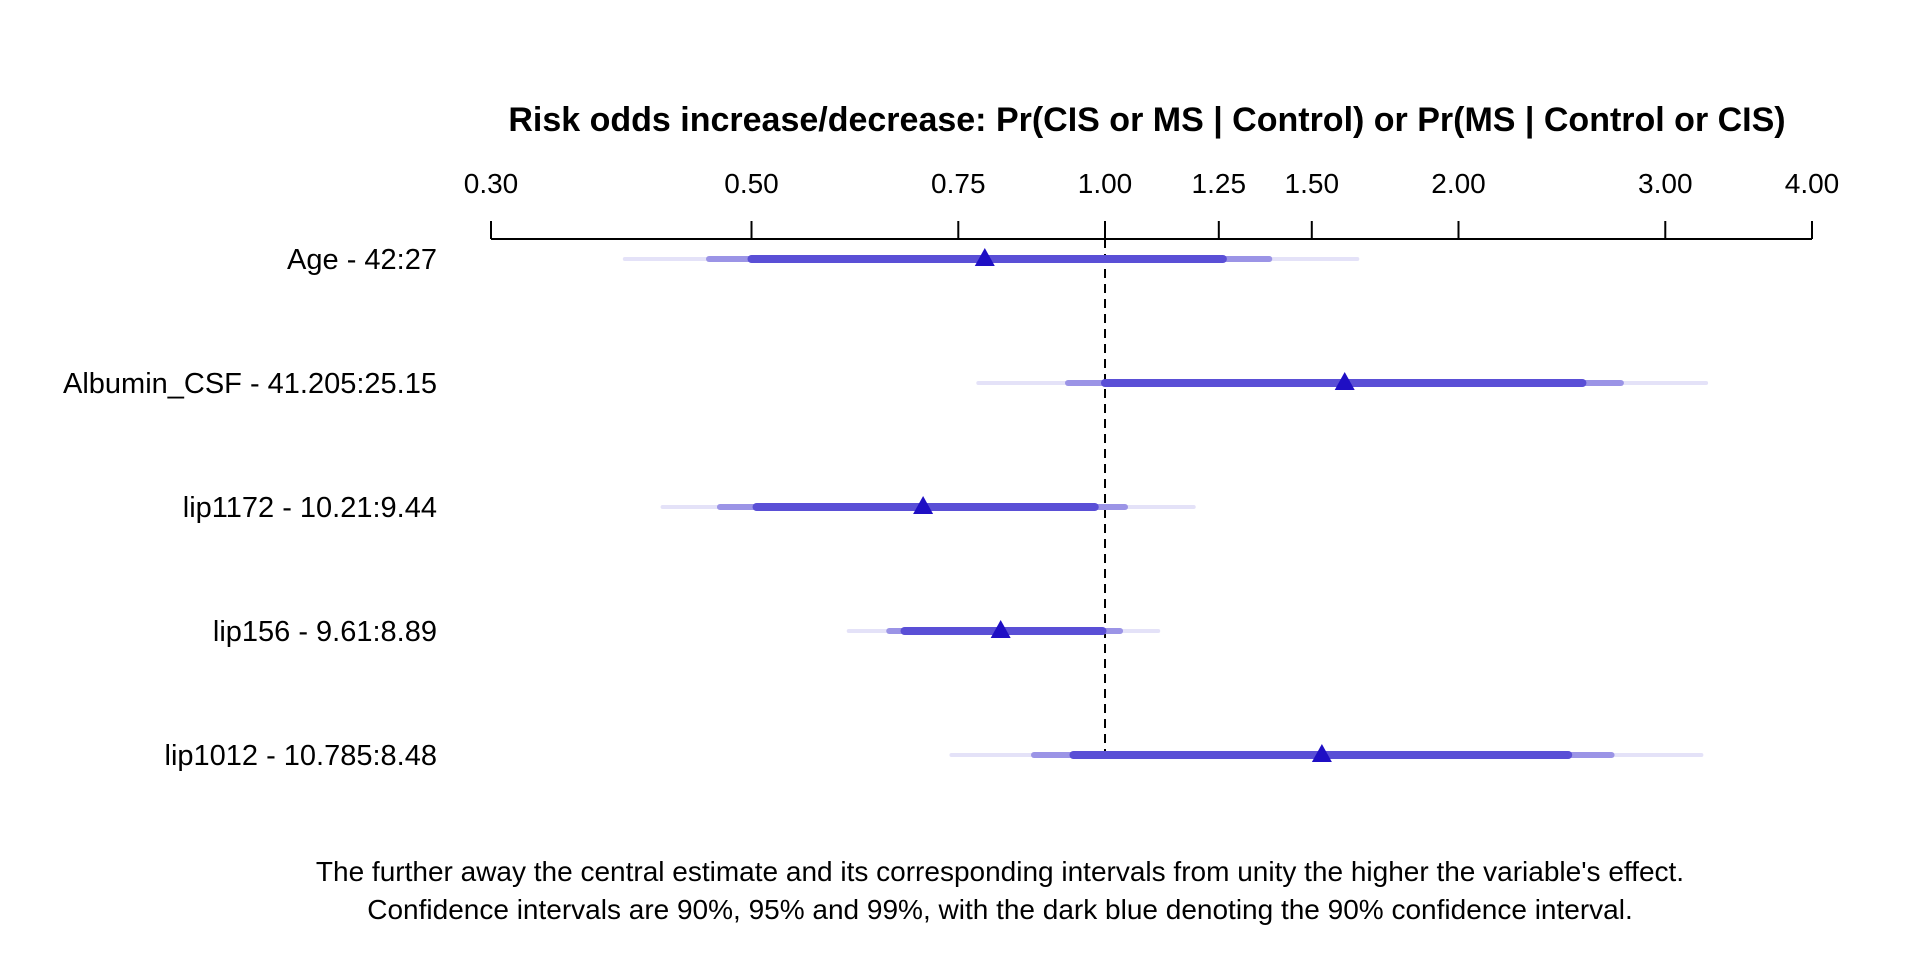 The height and width of the screenshot is (960, 1920). What do you see at coordinates (1152, 204) in the screenshot?
I see `x-axis: 0.30 0.50 0.75 1.00 1.25 1.50 2.00 3.00 4.00` at bounding box center [1152, 204].